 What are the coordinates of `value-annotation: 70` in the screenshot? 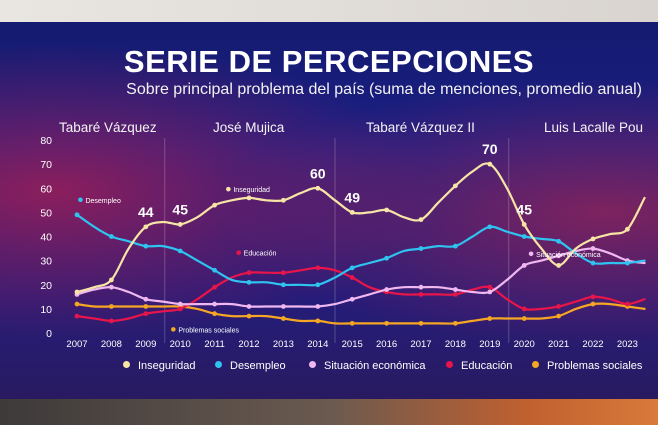 It's located at (490, 149).